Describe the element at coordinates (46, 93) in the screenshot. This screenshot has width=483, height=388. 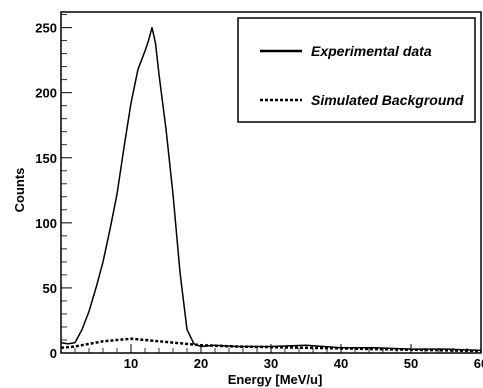
I see `y-tick-label: 200` at that location.